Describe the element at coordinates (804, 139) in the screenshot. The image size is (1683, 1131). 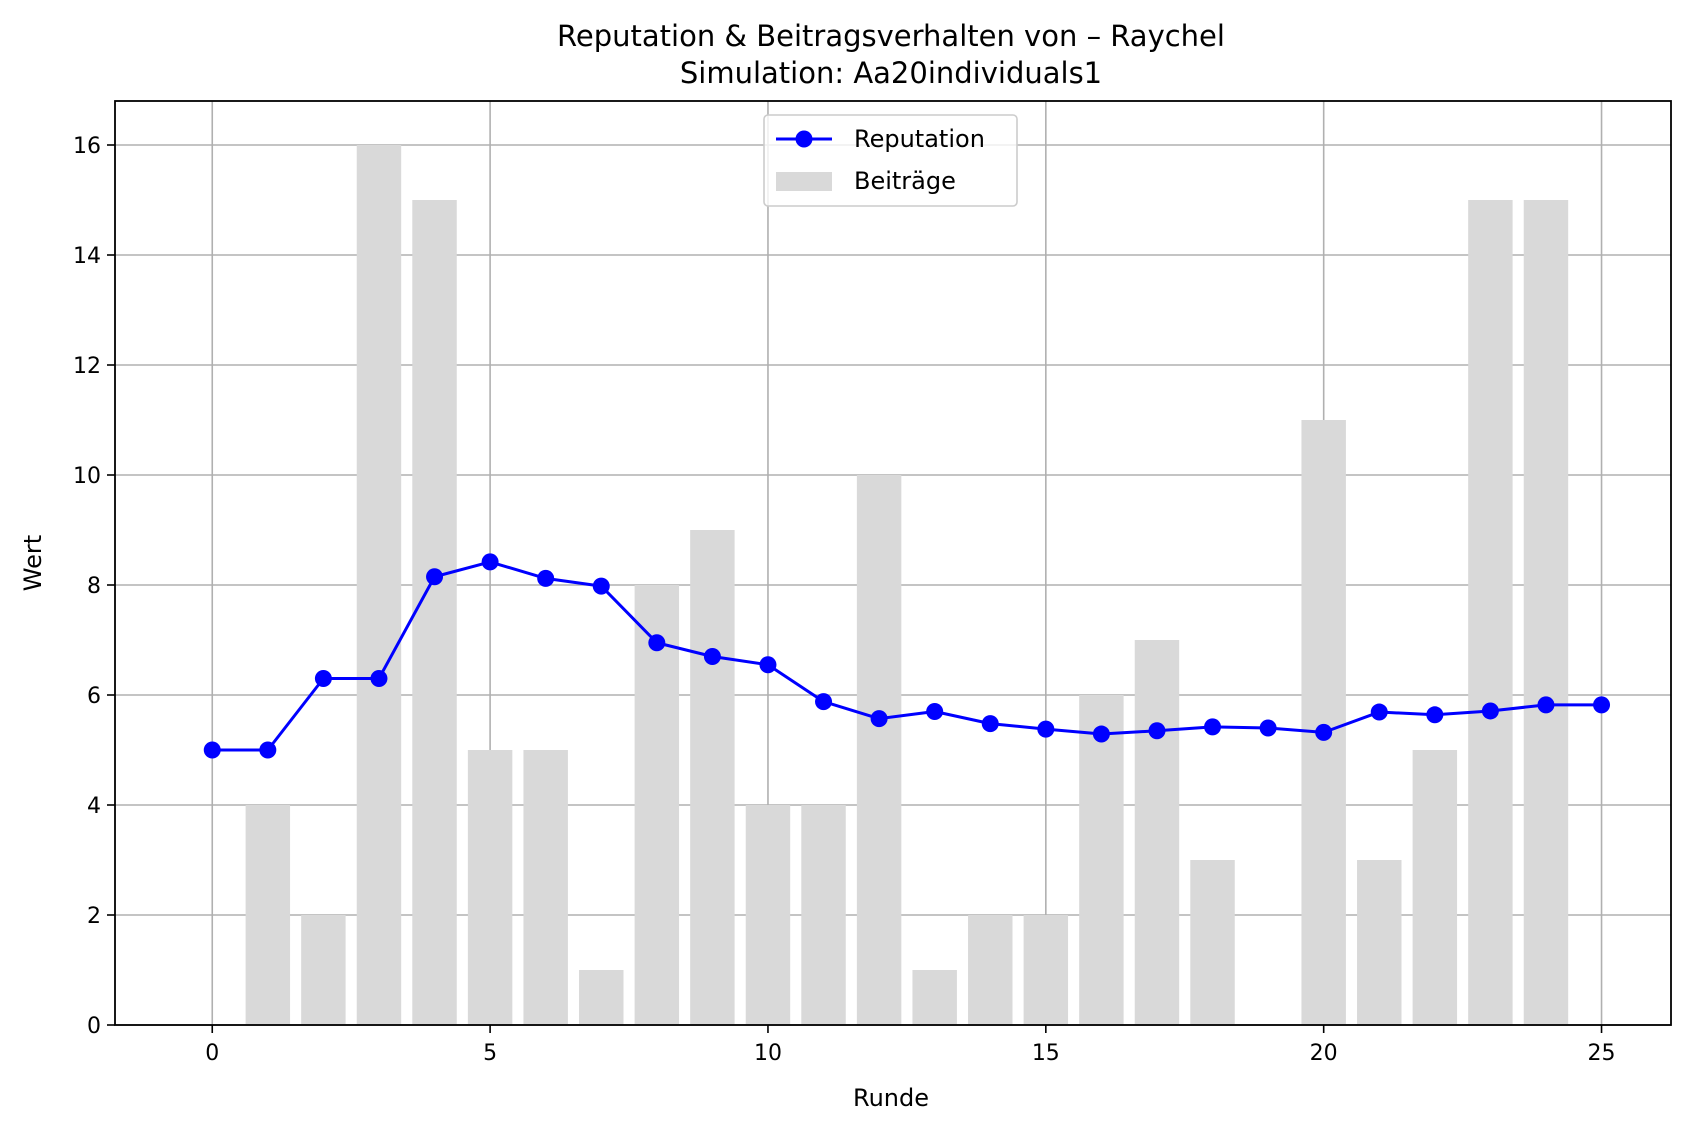
I see `legend-marker-swatch` at that location.